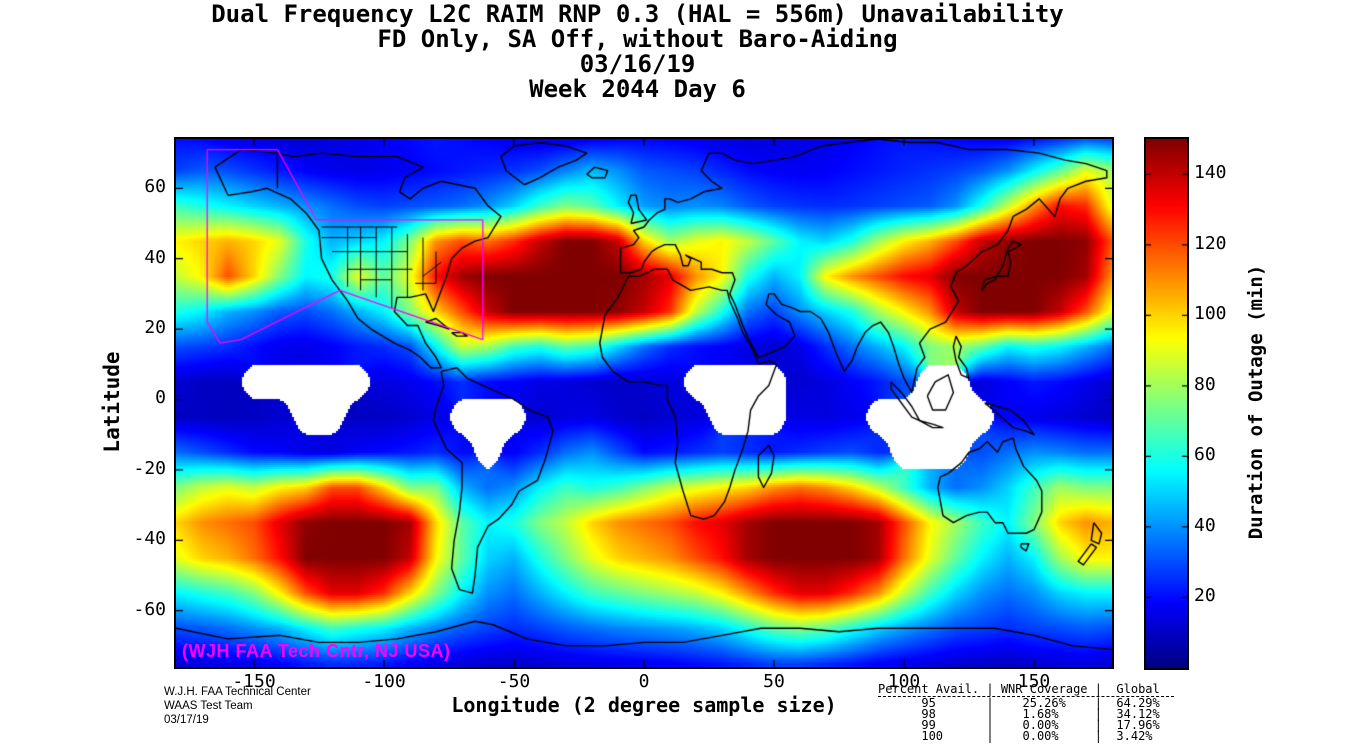  What do you see at coordinates (1026, 736) in the screenshot?
I see `stats-table-row: 100 | 0.00% | 3.42%` at bounding box center [1026, 736].